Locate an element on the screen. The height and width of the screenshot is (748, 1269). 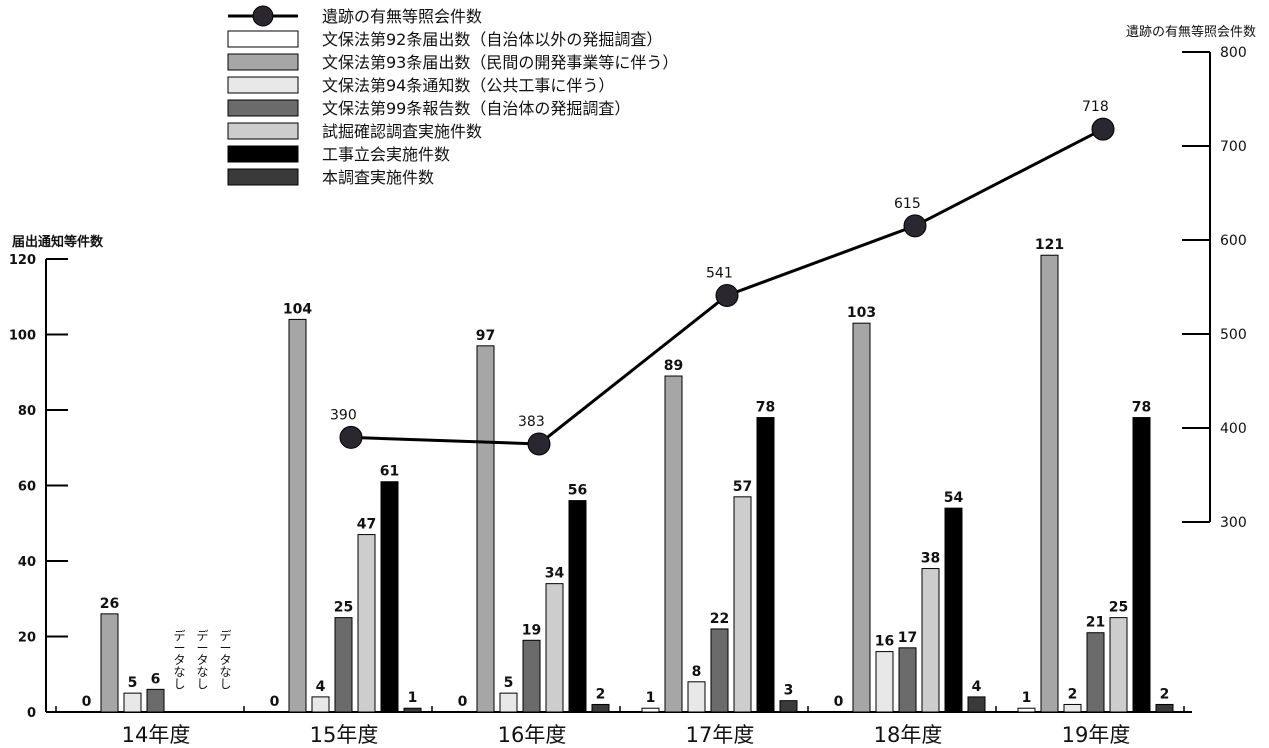
legend-label: 文保法第99条報告数（自治体の発掘調査） is located at coordinates (476, 108).